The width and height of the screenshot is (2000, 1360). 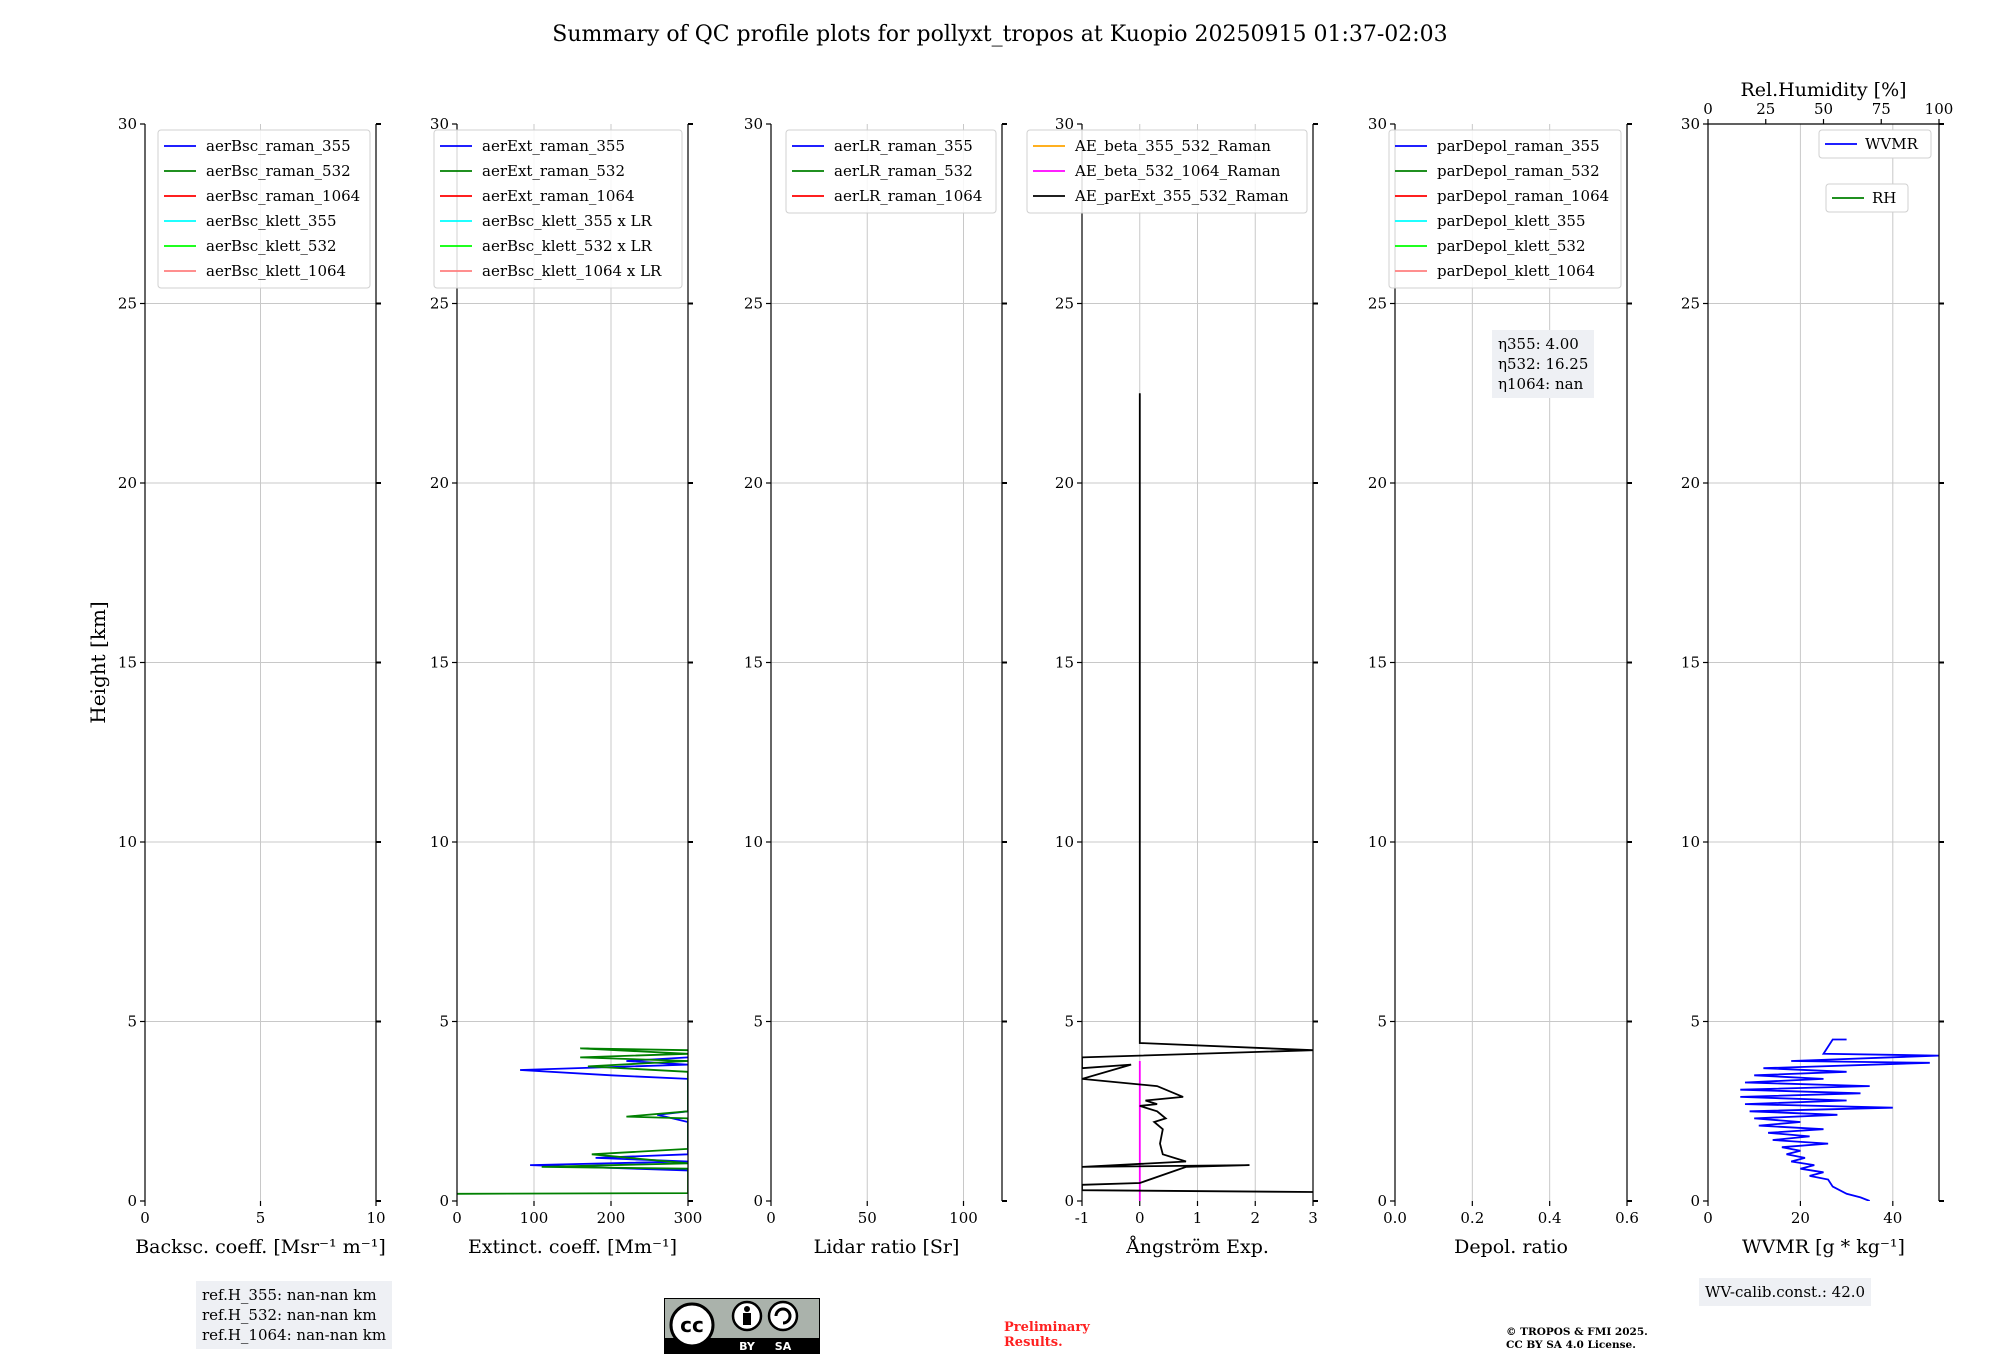 What do you see at coordinates (1543, 364) in the screenshot?
I see `eta-532: η532: 16.25` at bounding box center [1543, 364].